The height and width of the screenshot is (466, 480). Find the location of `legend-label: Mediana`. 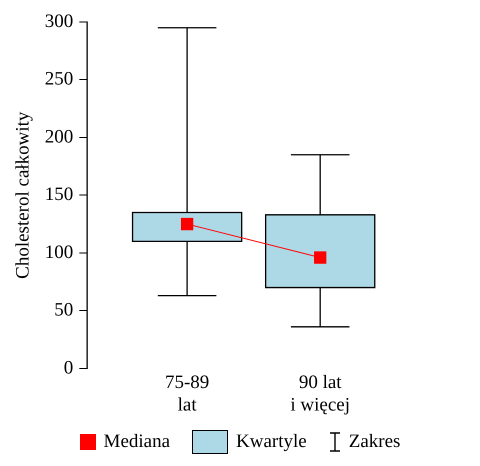

legend-label: Mediana is located at coordinates (137, 442).